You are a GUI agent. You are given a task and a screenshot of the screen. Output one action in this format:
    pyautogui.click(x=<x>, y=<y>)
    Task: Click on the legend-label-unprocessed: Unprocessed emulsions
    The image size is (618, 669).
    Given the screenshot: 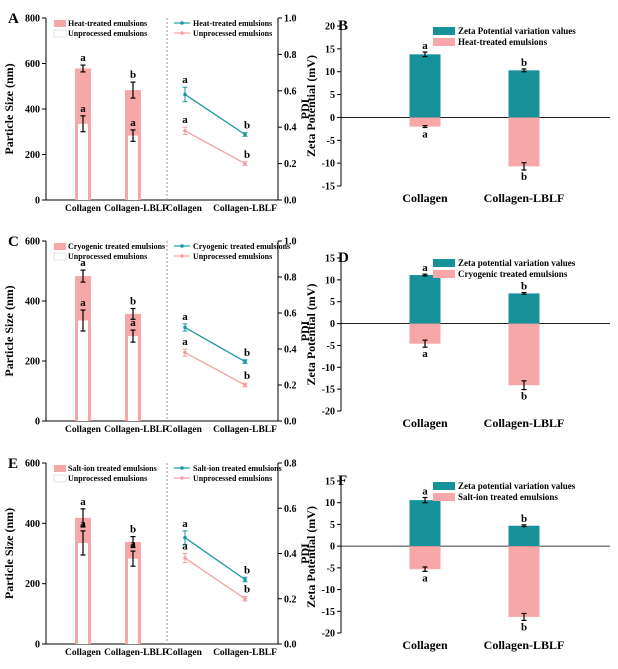 What is the action you would take?
    pyautogui.click(x=107, y=33)
    